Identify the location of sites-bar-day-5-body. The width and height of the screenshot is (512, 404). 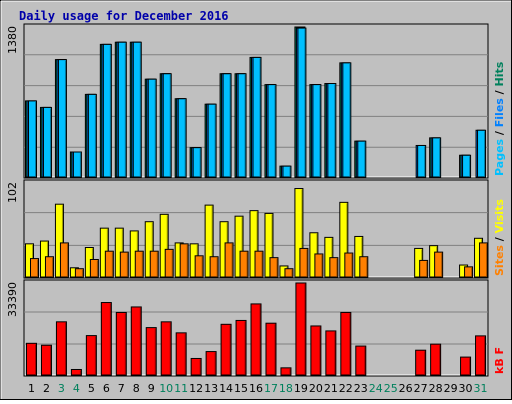
(94, 268).